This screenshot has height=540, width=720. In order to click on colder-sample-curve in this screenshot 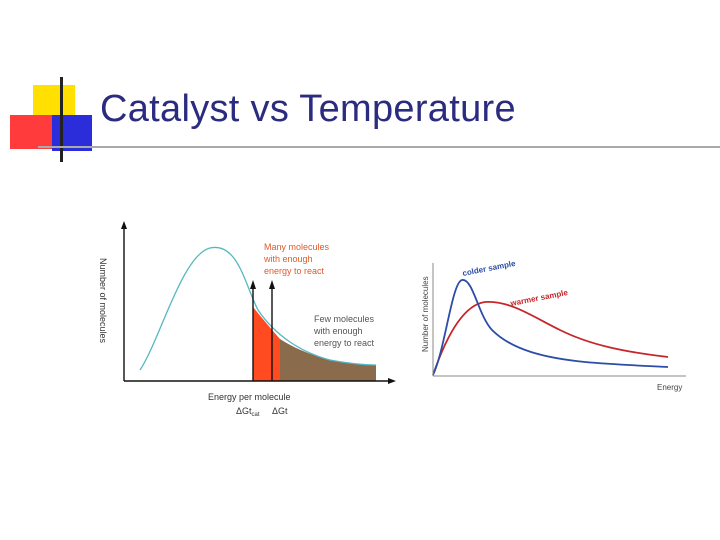, I will do `click(550, 327)`.